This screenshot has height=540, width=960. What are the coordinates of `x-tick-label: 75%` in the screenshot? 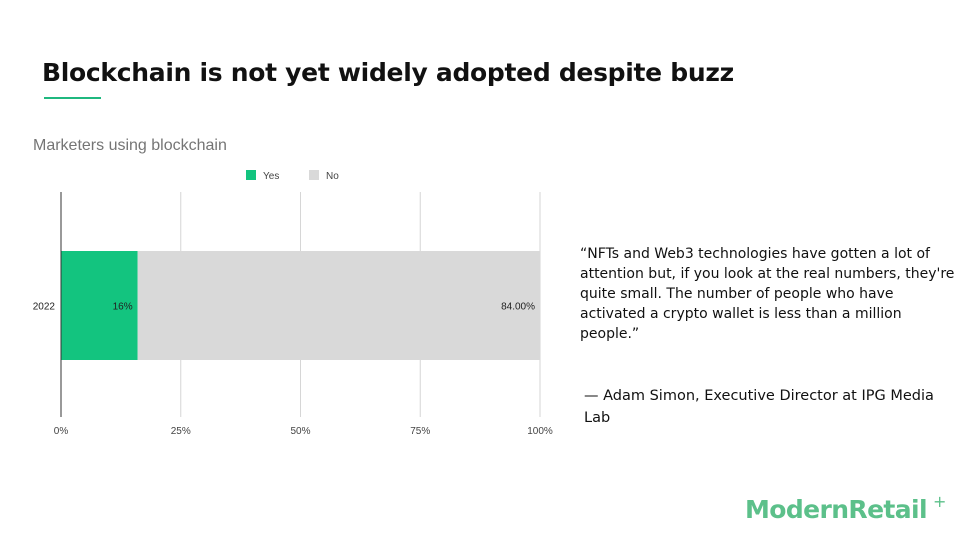 It's located at (420, 431).